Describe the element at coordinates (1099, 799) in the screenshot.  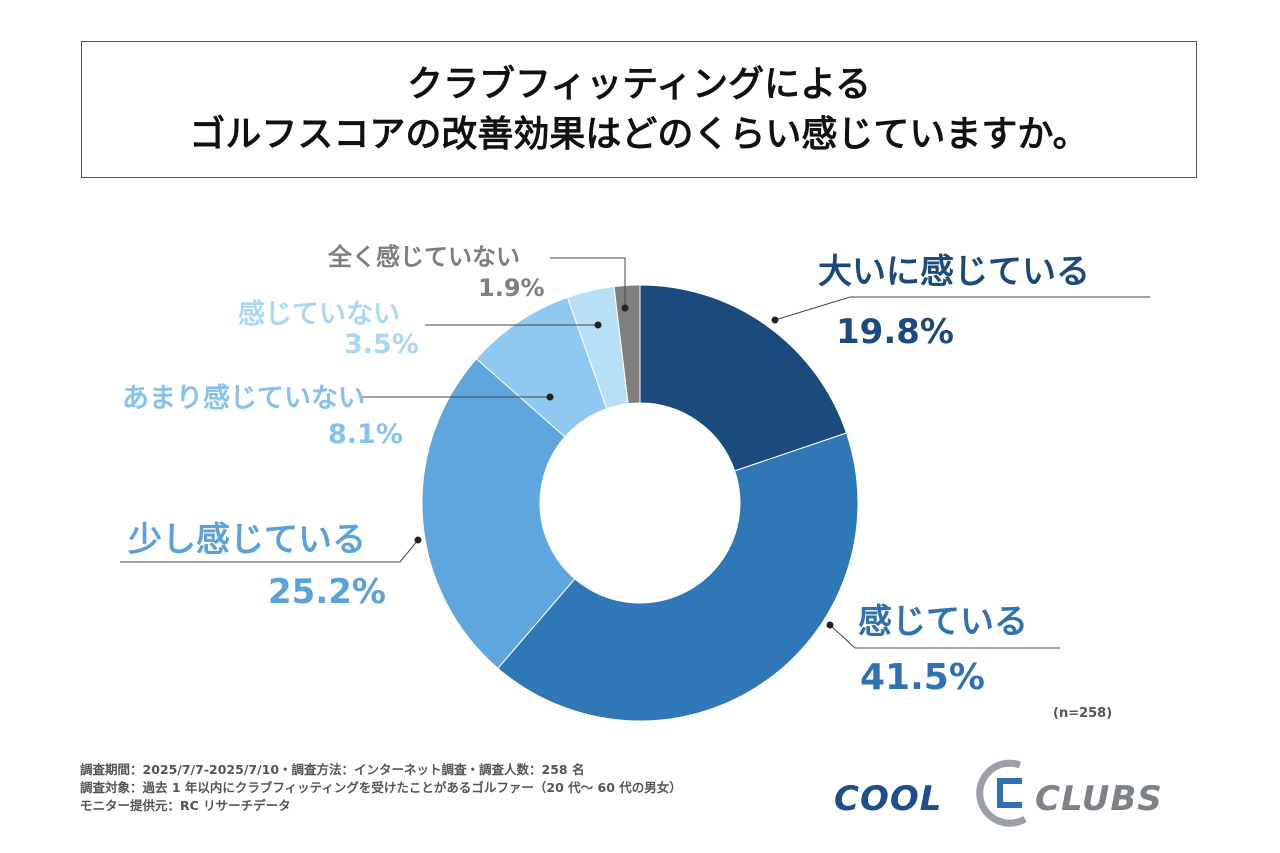
I see `logo-text-right: CLUBS` at that location.